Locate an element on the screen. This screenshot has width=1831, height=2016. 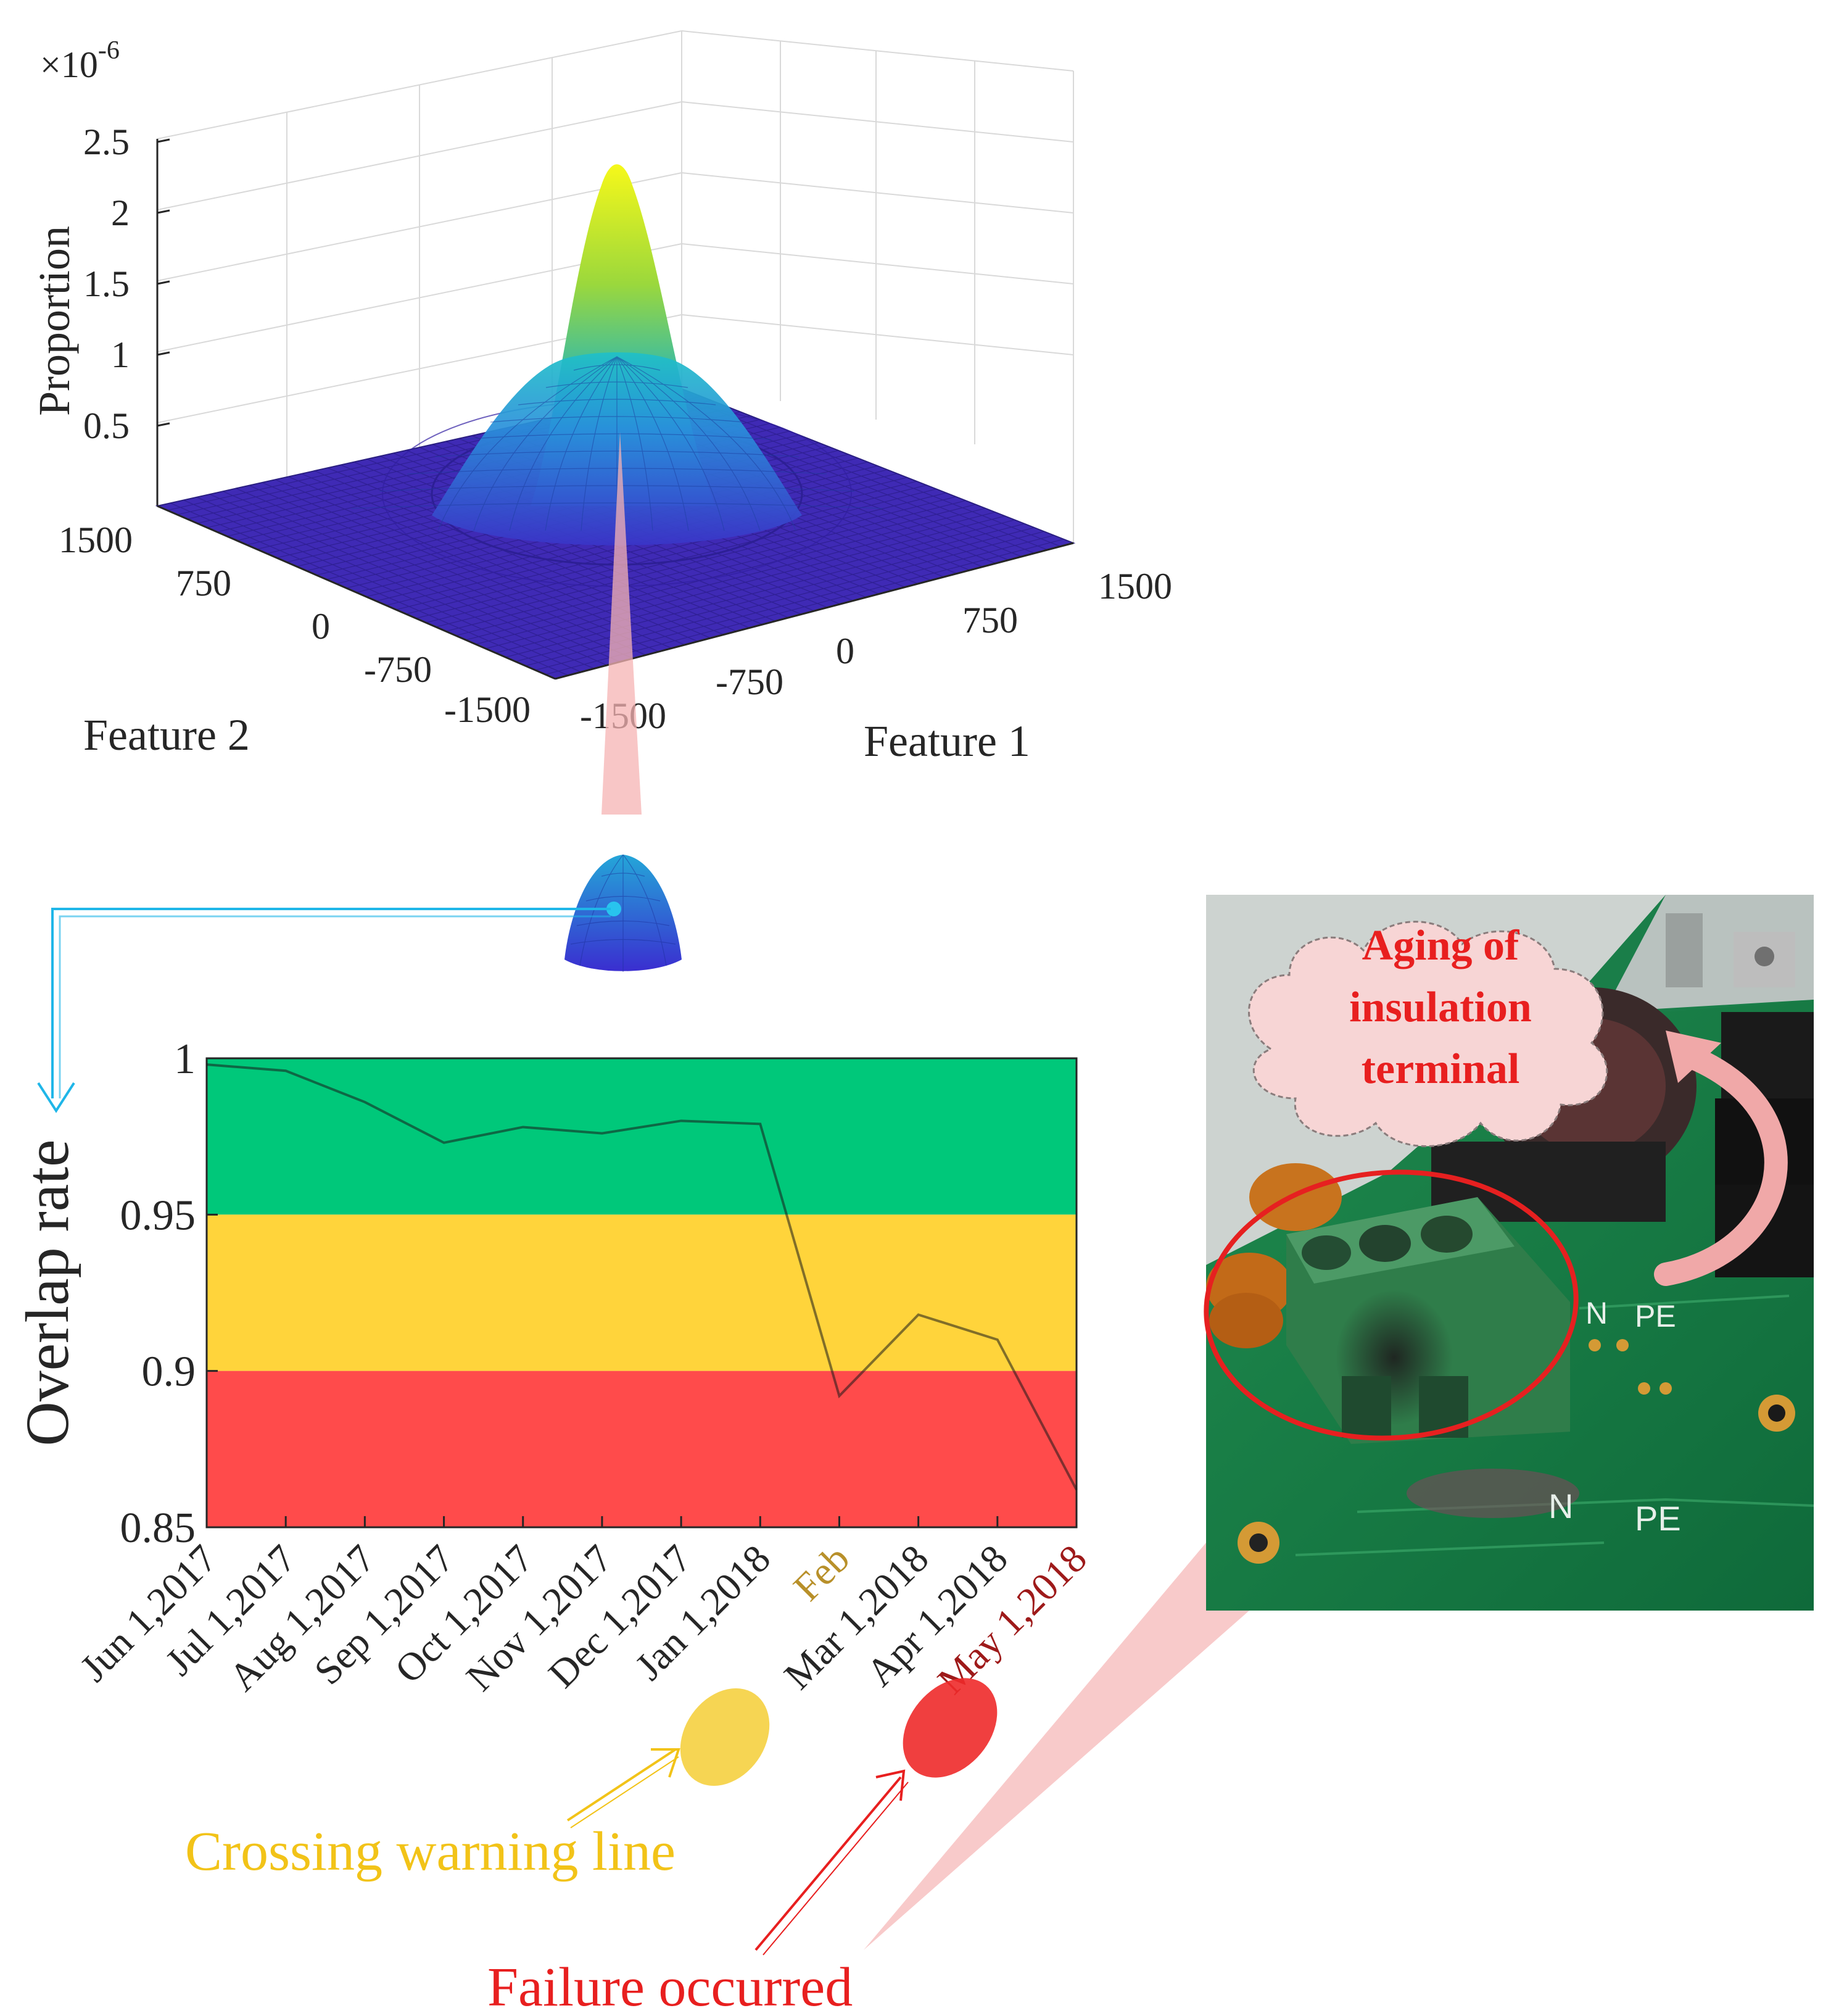
aging-label-line: insulation is located at coordinates (1440, 1007).